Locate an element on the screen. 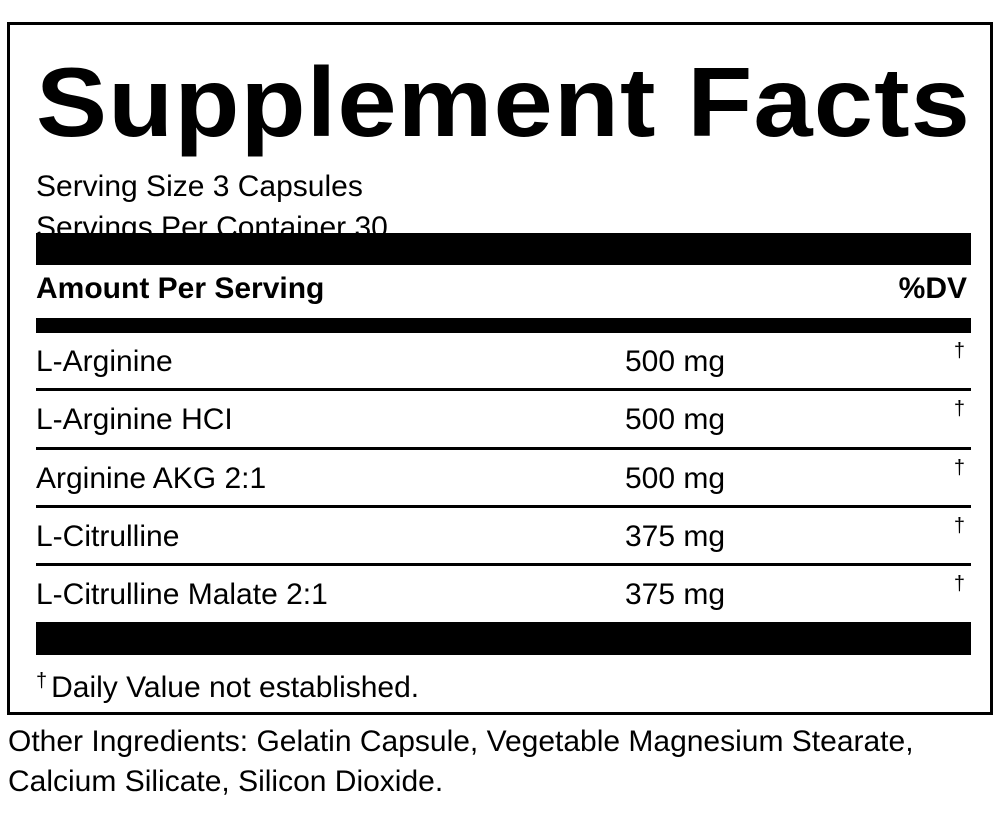 This screenshot has width=1000, height=815. ingredient-name: L-Arginine HCI is located at coordinates (134, 419).